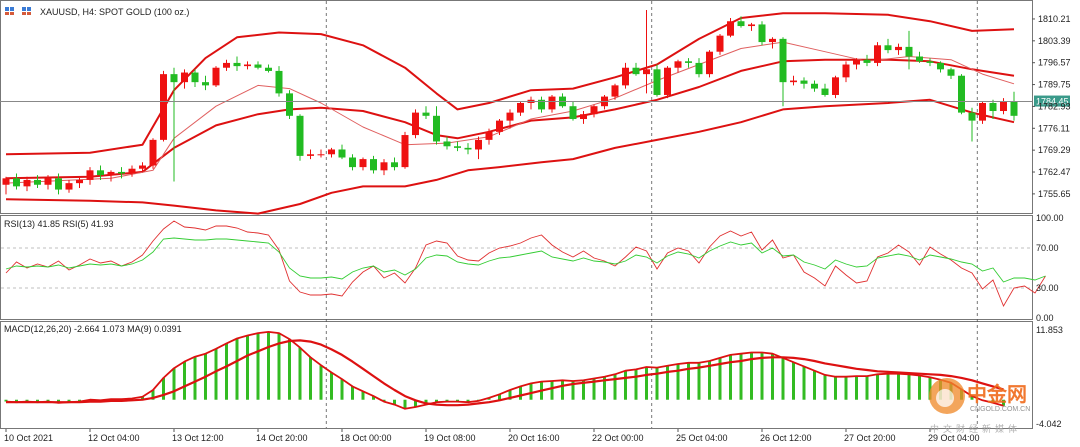 The height and width of the screenshot is (447, 1080). Describe the element at coordinates (114, 438) in the screenshot. I see `x-tick-label: 12 Oct 04:00` at that location.